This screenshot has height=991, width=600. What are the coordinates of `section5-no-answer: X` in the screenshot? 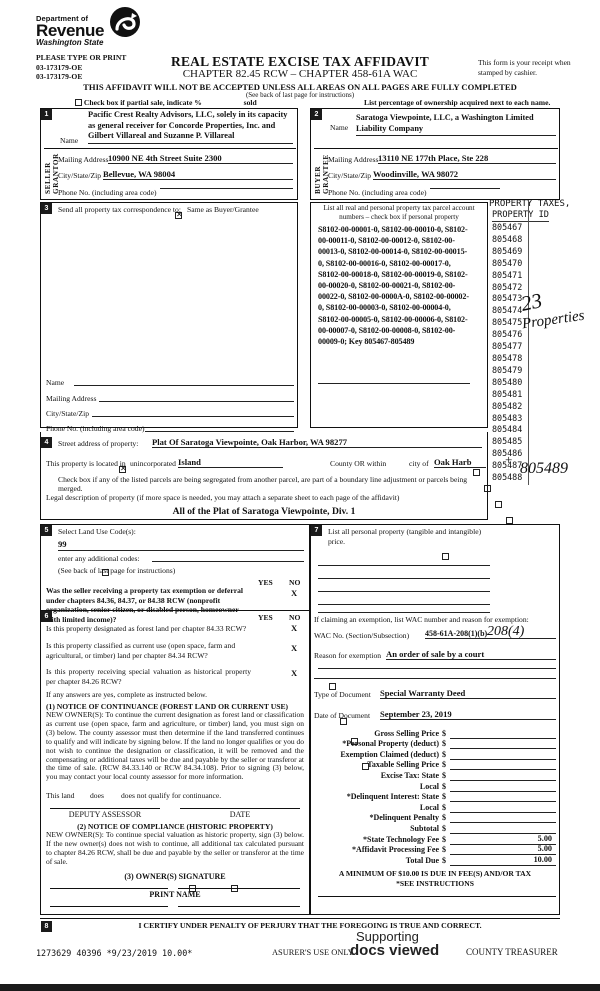 It's located at (294, 593).